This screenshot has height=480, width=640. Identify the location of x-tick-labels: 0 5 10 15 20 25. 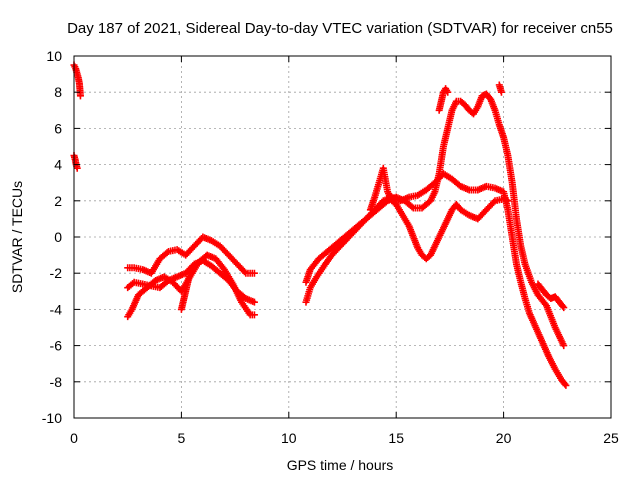
(344, 438).